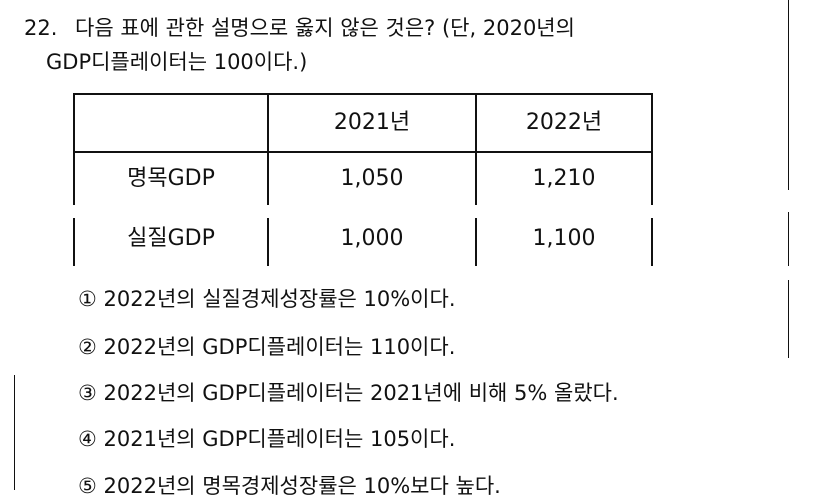 The height and width of the screenshot is (498, 826). What do you see at coordinates (87, 439) in the screenshot?
I see `option-marker: ④` at bounding box center [87, 439].